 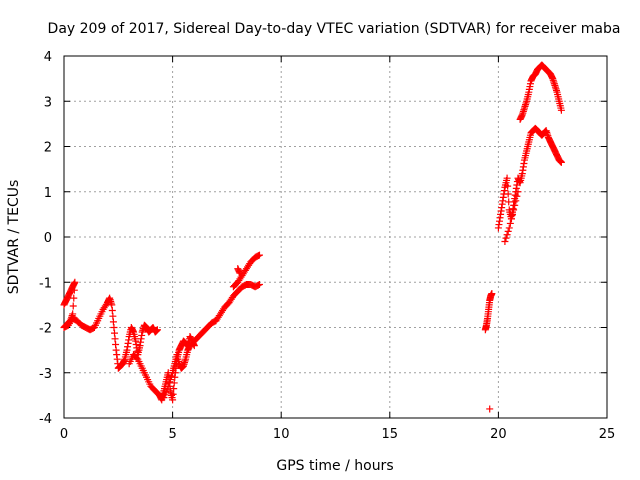 What do you see at coordinates (48, 193) in the screenshot?
I see `y-tick-label: 1` at bounding box center [48, 193].